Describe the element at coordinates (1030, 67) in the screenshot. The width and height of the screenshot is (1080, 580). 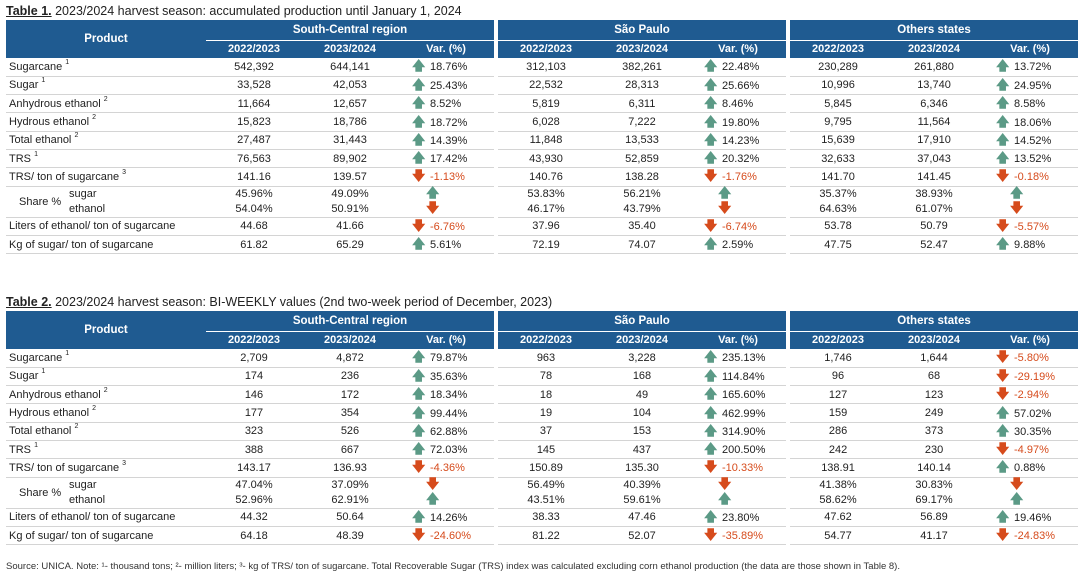
I see `variation-cell: 🡅 13.72%` at that location.